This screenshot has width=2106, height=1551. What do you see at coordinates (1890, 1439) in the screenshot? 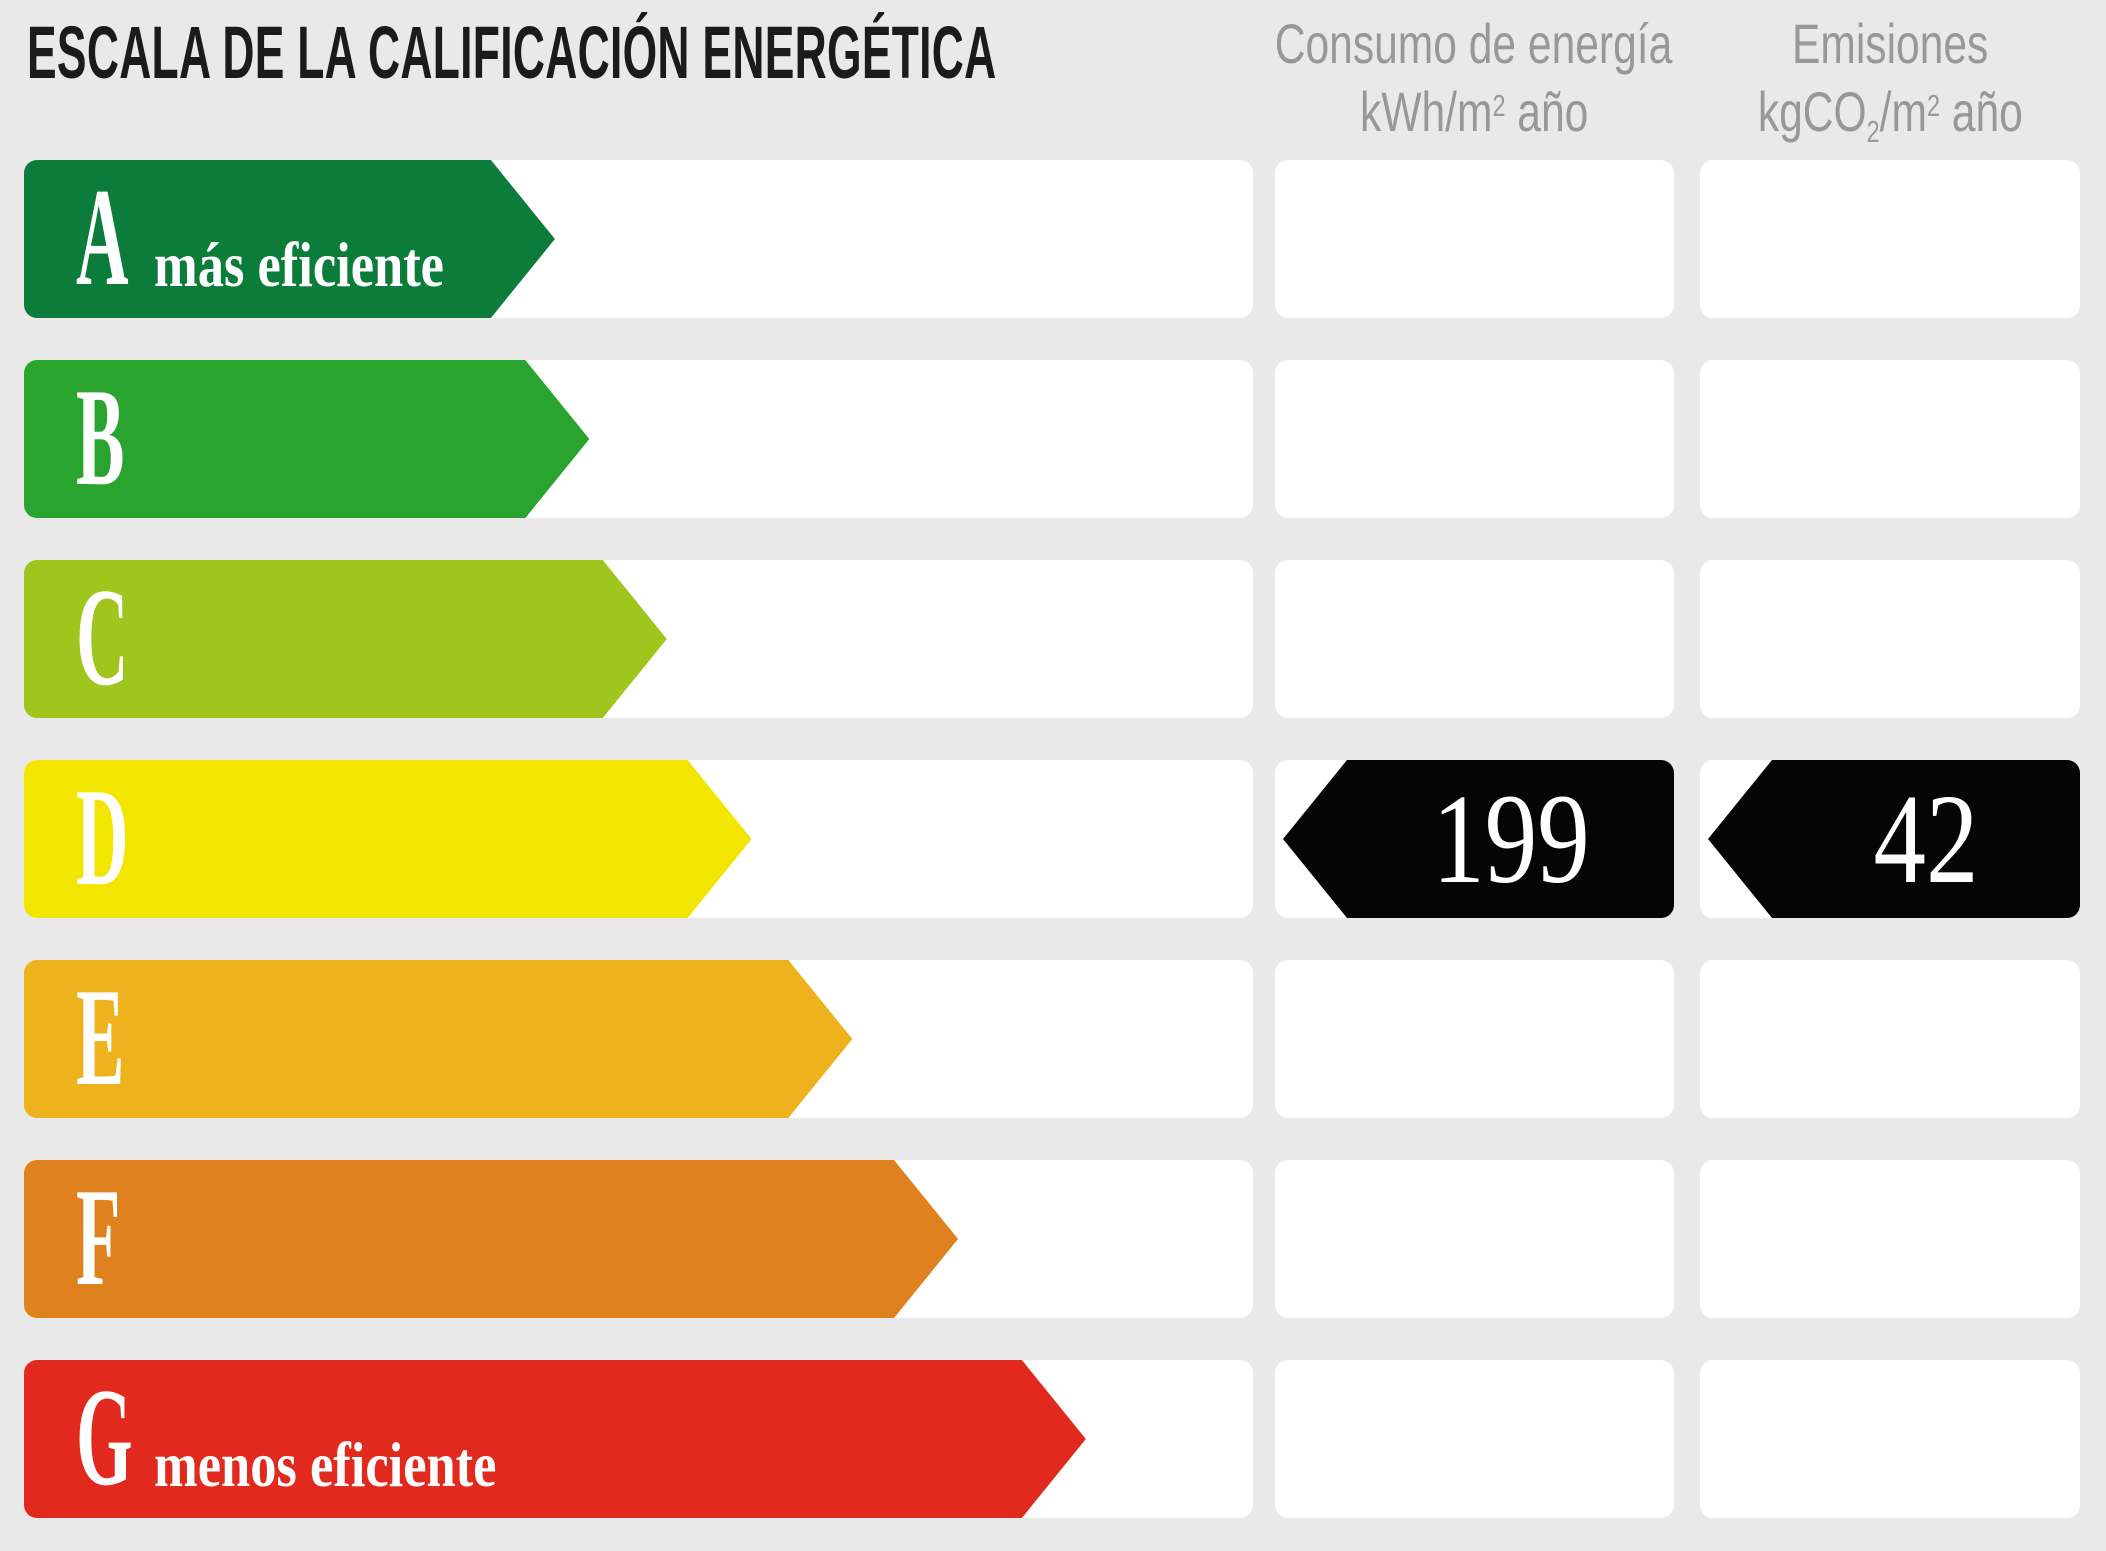
I see `emissions-cell-g` at bounding box center [1890, 1439].